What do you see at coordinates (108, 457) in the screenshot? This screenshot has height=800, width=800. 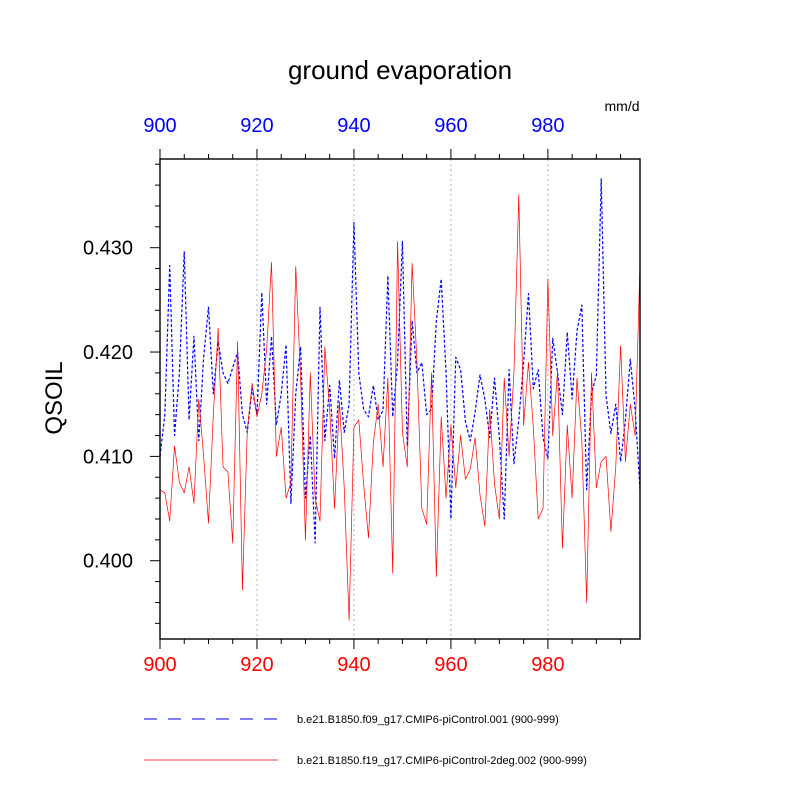 I see `y-tick-label: 0.410` at bounding box center [108, 457].